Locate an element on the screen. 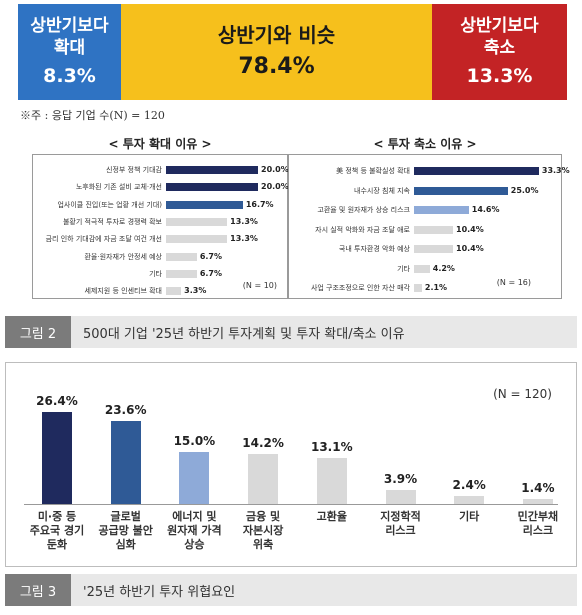 The image size is (582, 615). category-label: 미·중 등 주요국 경기 둔화 is located at coordinates (57, 530).